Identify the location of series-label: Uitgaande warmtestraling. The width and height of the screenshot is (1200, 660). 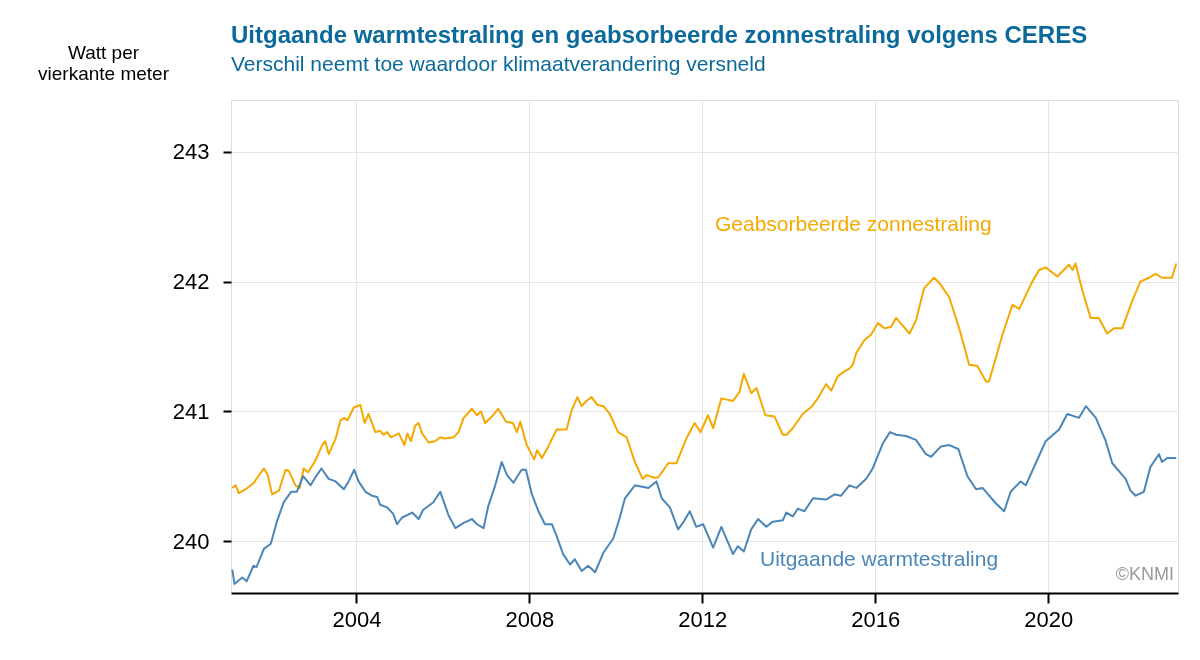
(879, 558).